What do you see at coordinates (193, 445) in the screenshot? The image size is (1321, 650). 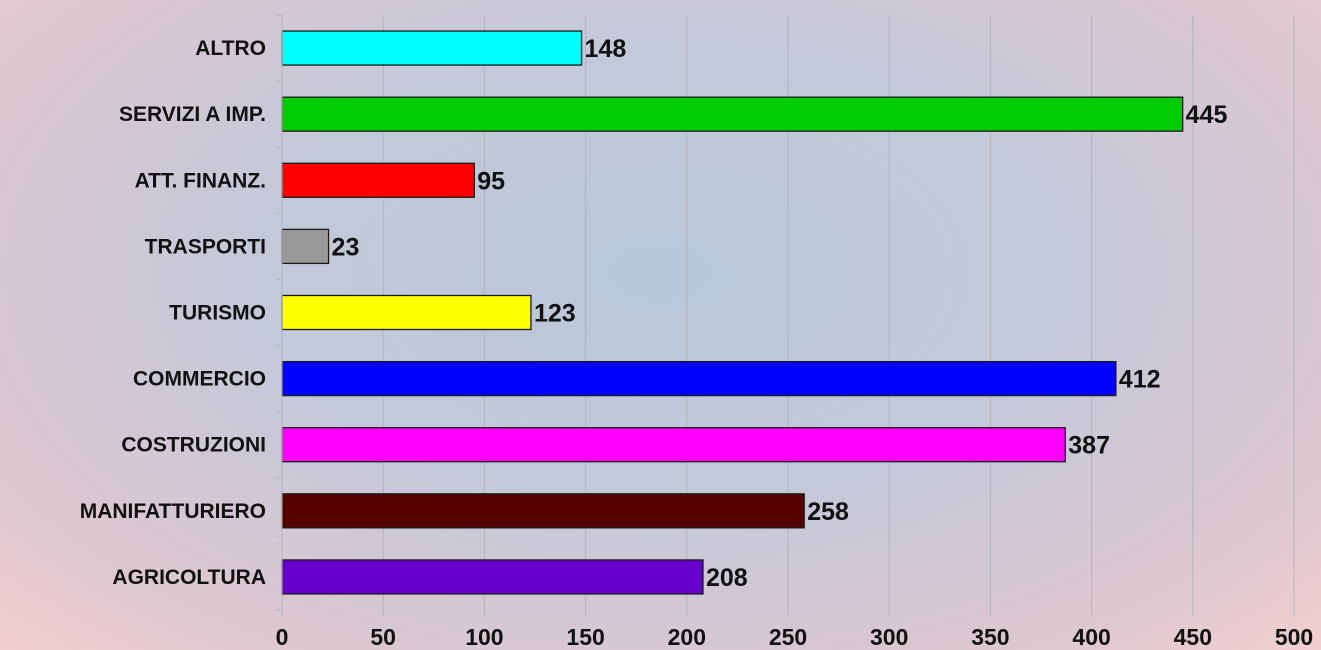 I see `category-label: COSTRUZIONI` at bounding box center [193, 445].